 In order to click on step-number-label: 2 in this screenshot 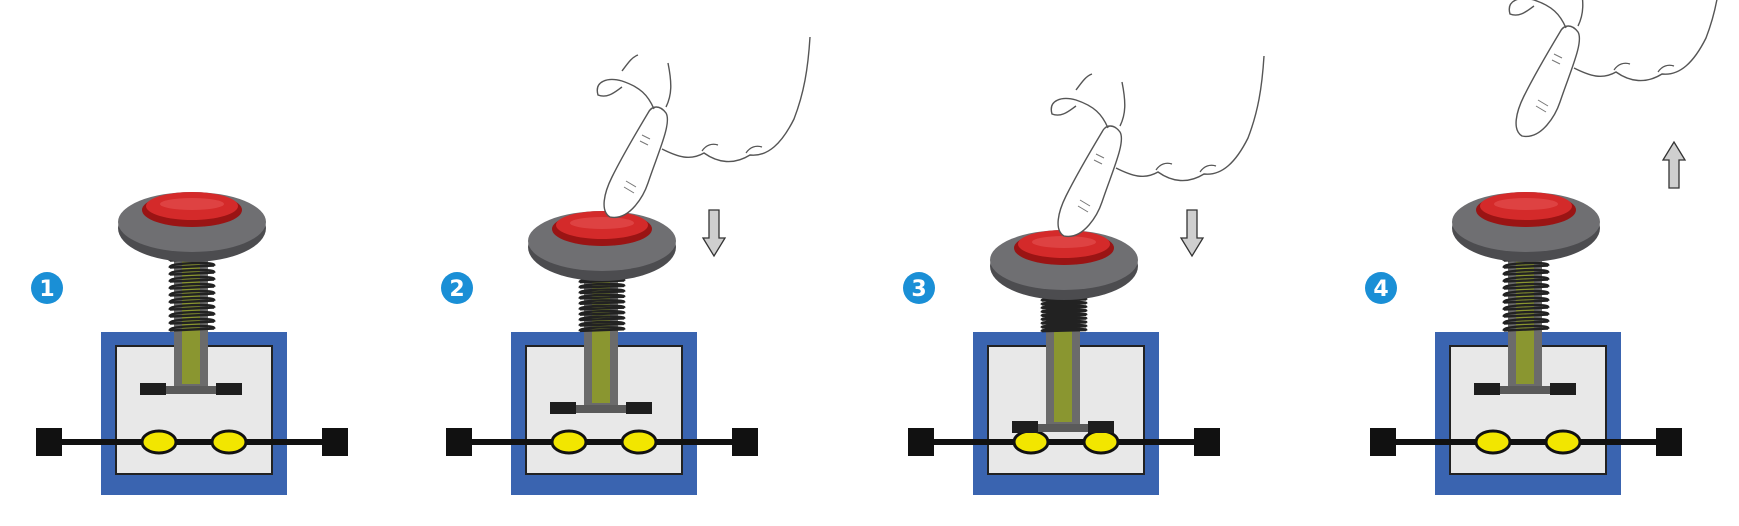, I will do `click(456, 289)`.